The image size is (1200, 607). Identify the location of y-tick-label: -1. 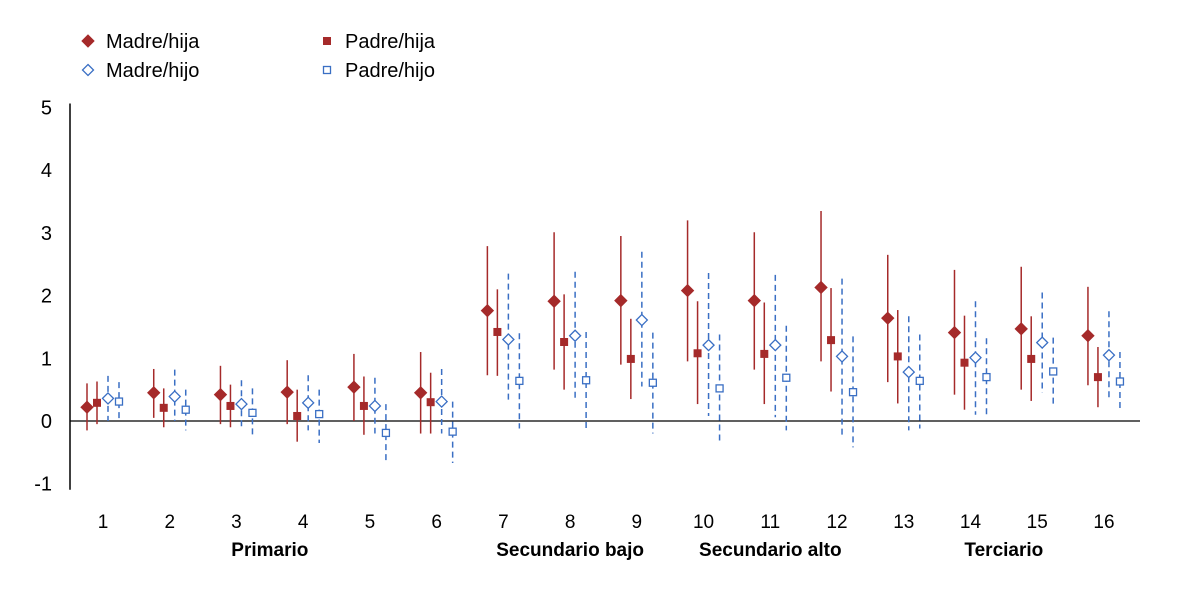
(43, 485).